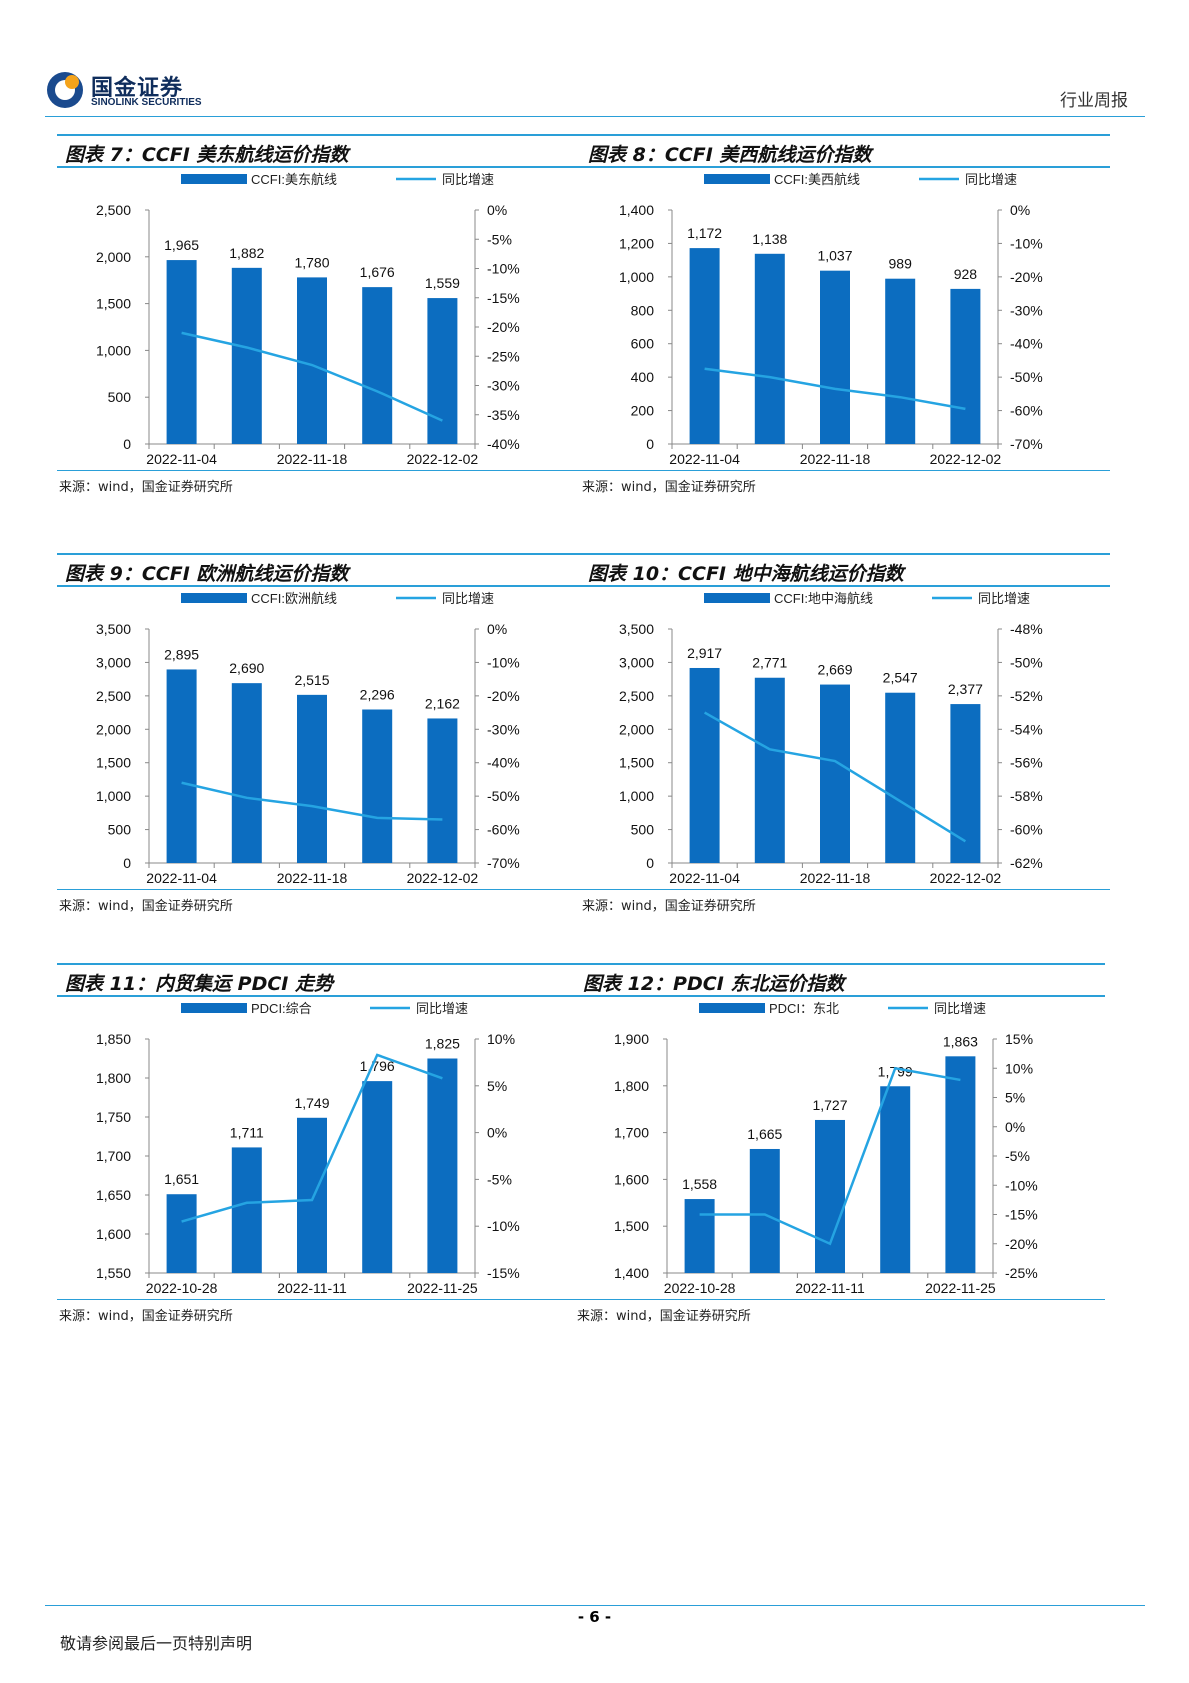  I want to click on y-left-tick-label: 1,600, so click(631, 1179).